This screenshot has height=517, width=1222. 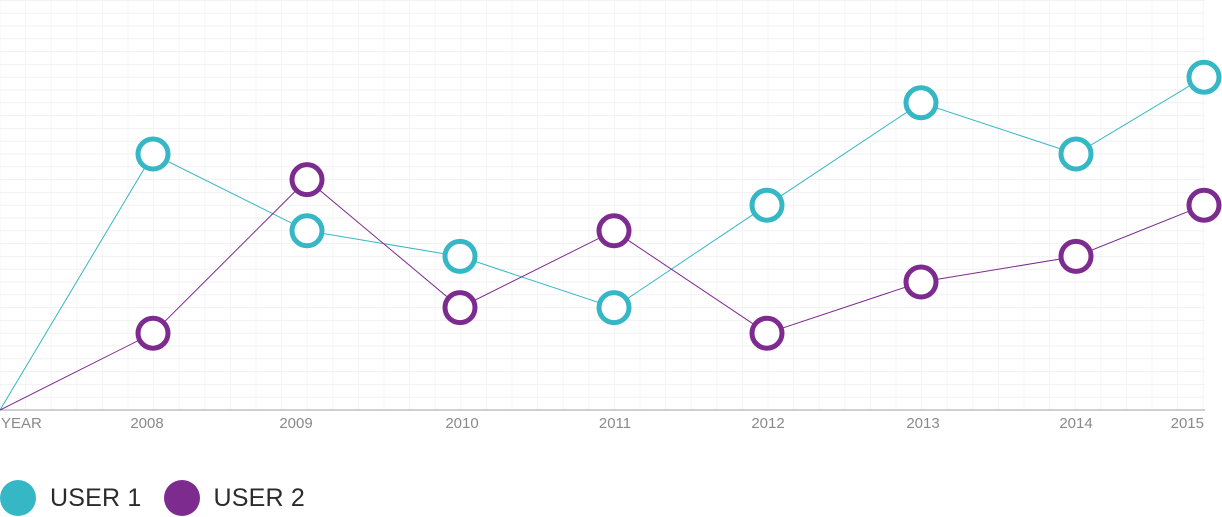 What do you see at coordinates (307, 180) in the screenshot?
I see `data-point-series-2-2009` at bounding box center [307, 180].